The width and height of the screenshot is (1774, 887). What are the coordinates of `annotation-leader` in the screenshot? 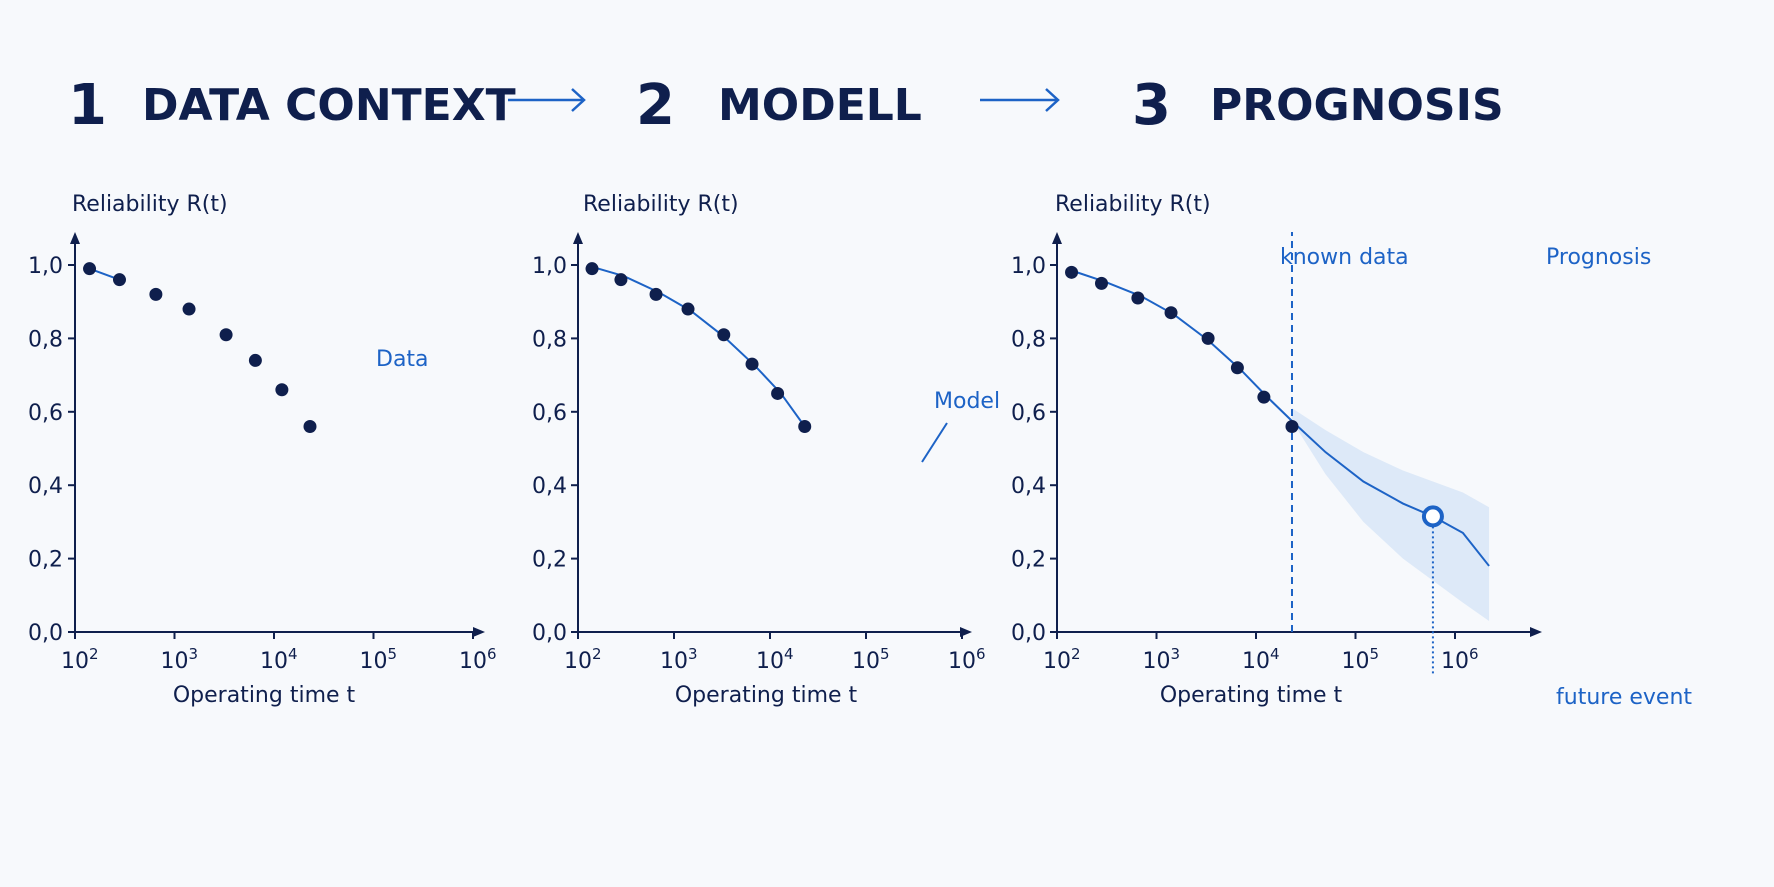 It's located at (934, 442).